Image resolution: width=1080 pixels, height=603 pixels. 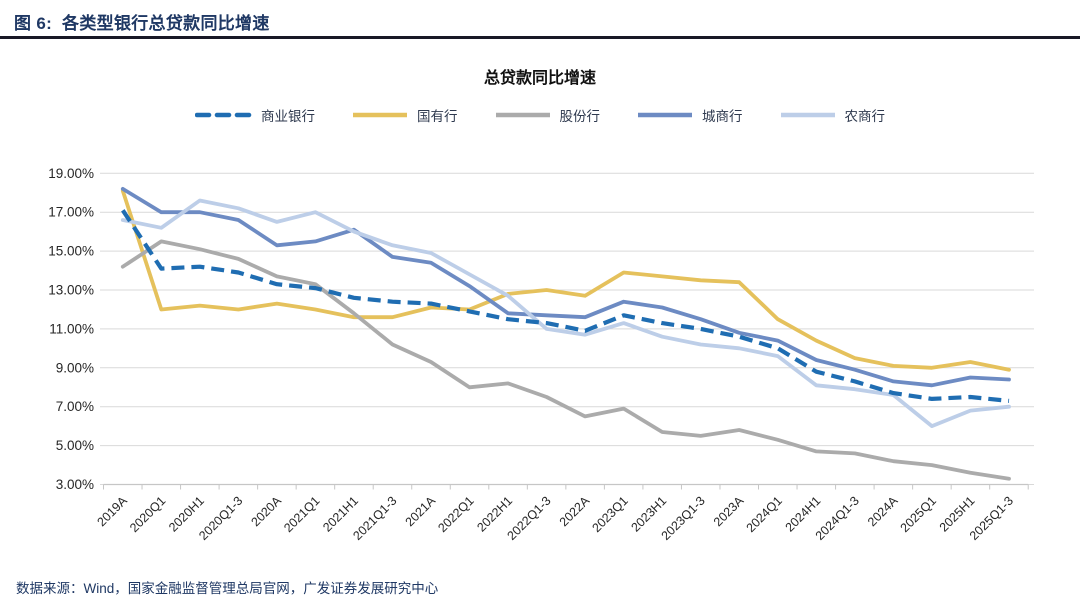 I want to click on y-axis-tick-label: 15.00%, so click(x=71, y=251).